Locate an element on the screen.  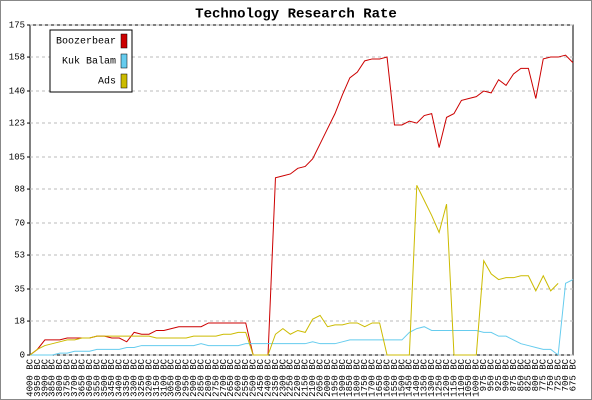
x-tick-label: 3650 BC is located at coordinates (82, 377).